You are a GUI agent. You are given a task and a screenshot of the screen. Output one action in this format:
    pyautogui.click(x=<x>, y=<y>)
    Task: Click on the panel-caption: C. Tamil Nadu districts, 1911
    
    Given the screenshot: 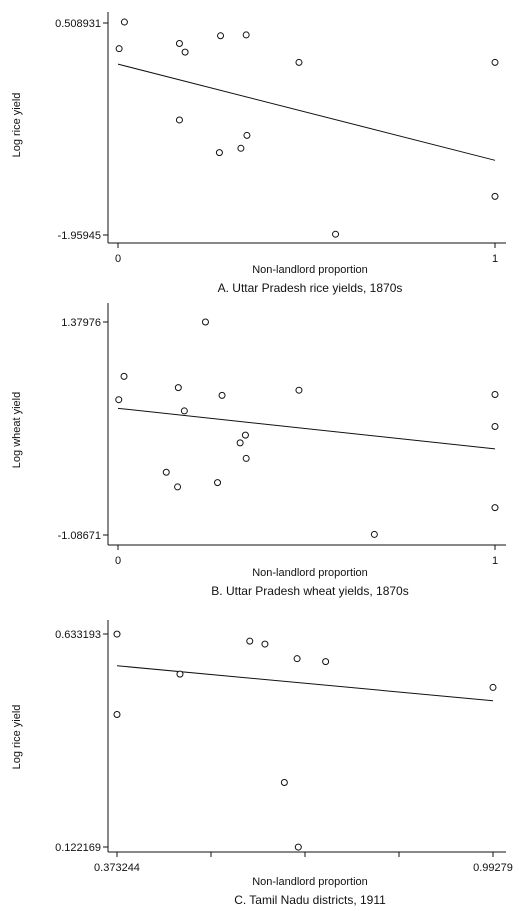 What is the action you would take?
    pyautogui.click(x=310, y=900)
    